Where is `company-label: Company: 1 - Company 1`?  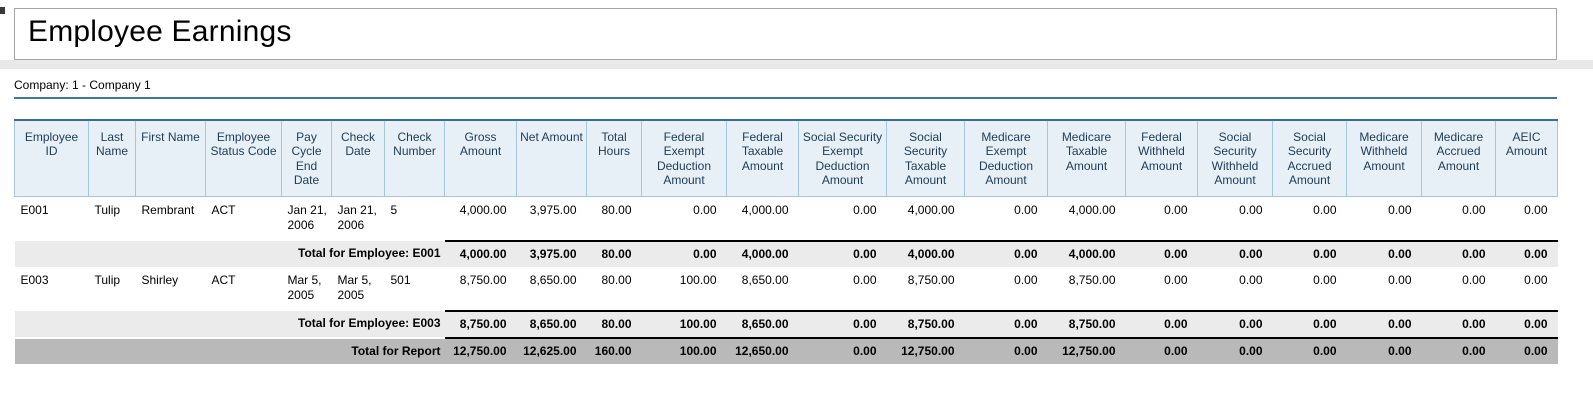
company-label: Company: 1 - Company 1 is located at coordinates (82, 85).